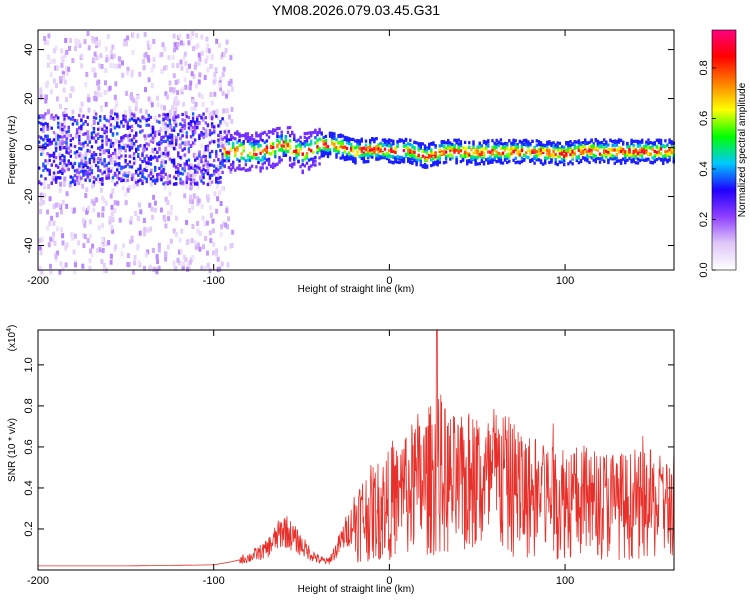  What do you see at coordinates (704, 168) in the screenshot?
I see `colorbar-tick-label: 0.4` at bounding box center [704, 168].